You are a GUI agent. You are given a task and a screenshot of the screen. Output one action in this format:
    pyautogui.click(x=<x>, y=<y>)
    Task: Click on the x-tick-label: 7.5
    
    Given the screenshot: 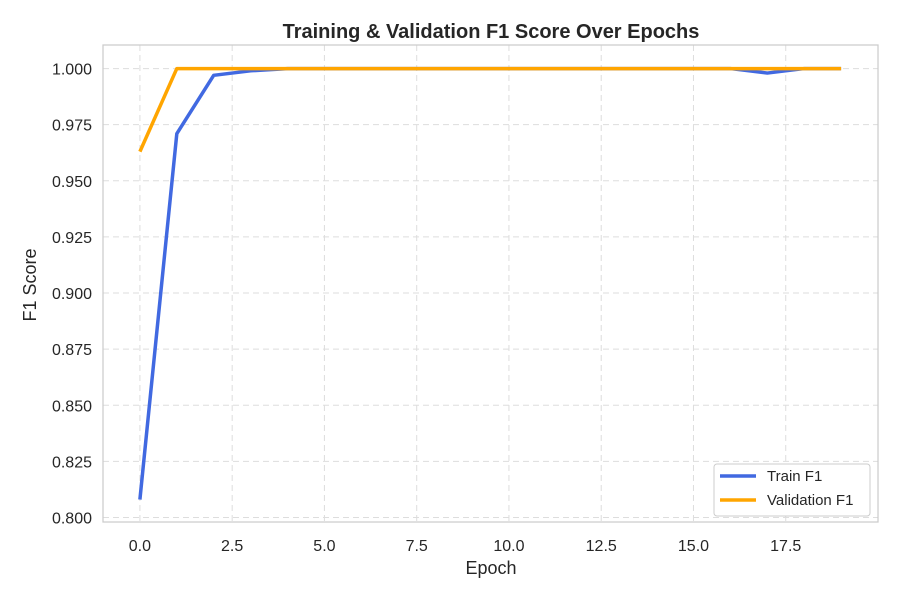 What is the action you would take?
    pyautogui.click(x=417, y=546)
    